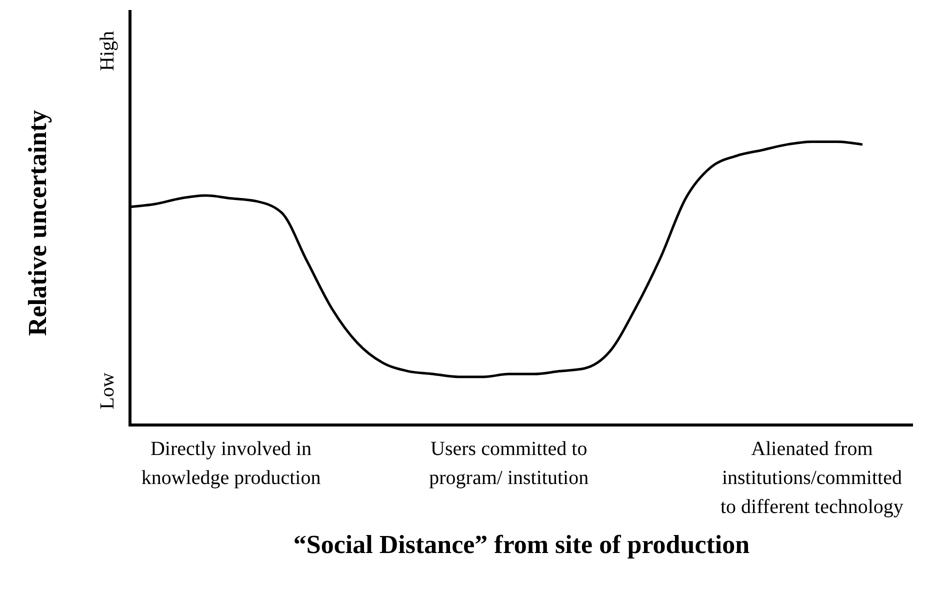 The height and width of the screenshot is (593, 948). What do you see at coordinates (231, 463) in the screenshot?
I see `x-tick-label: Directly involved in knowledge production` at bounding box center [231, 463].